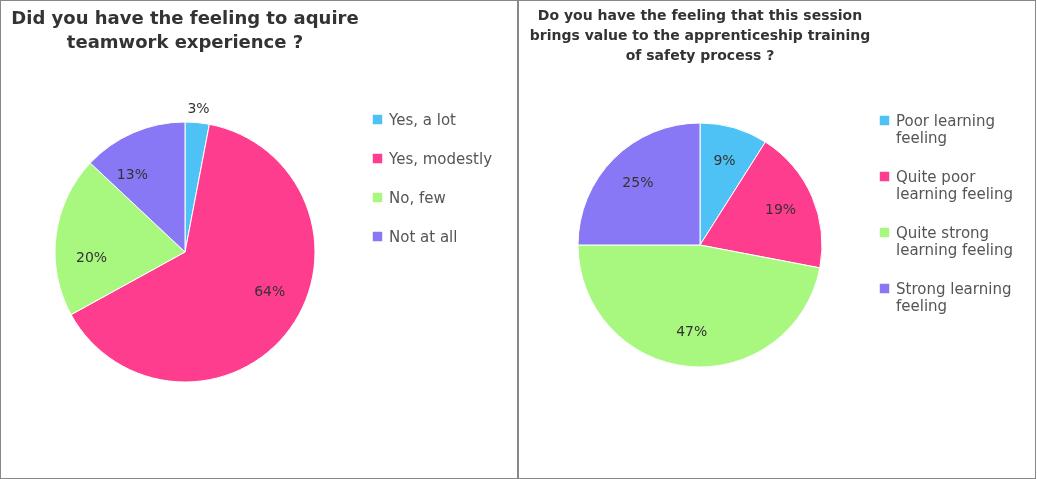 Image resolution: width=1037 pixels, height=479 pixels. Describe the element at coordinates (700, 35) in the screenshot. I see `chart-title: Do you have the feeling that this session brings value to the apprenticeship training of safety process ?` at that location.